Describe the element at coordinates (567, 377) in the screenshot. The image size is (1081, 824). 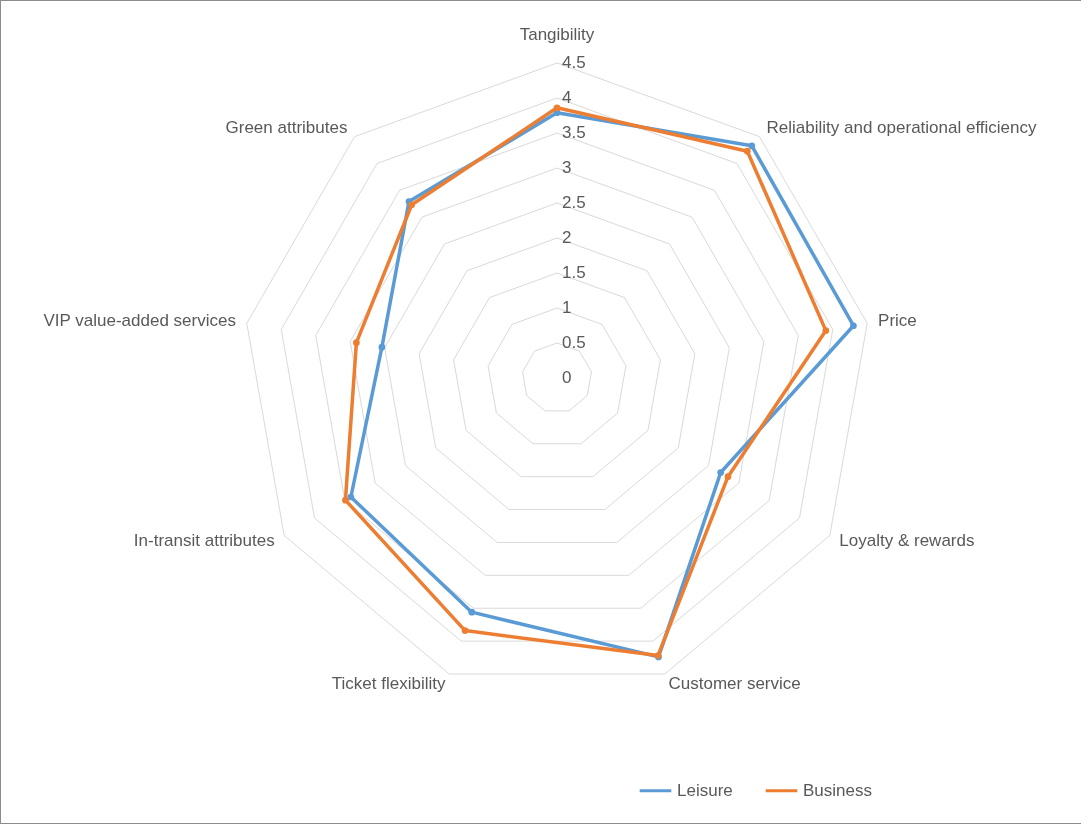
I see `y-tick-label: 0` at that location.